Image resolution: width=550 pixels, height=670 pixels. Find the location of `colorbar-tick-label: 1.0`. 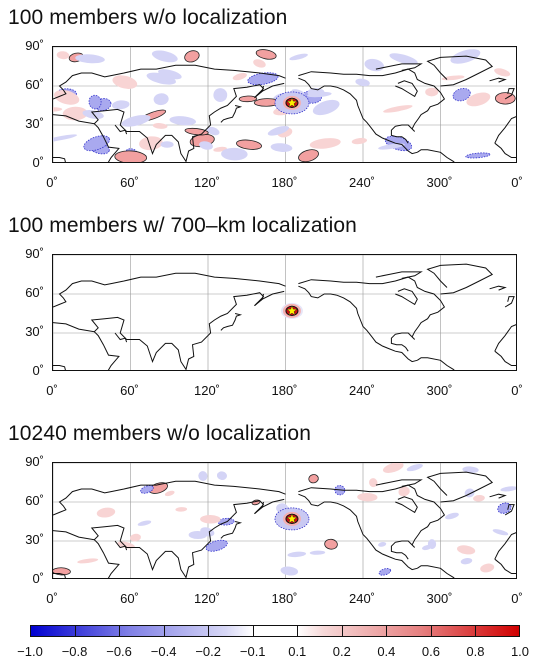

colorbar-tick-label: 1.0 is located at coordinates (520, 651).